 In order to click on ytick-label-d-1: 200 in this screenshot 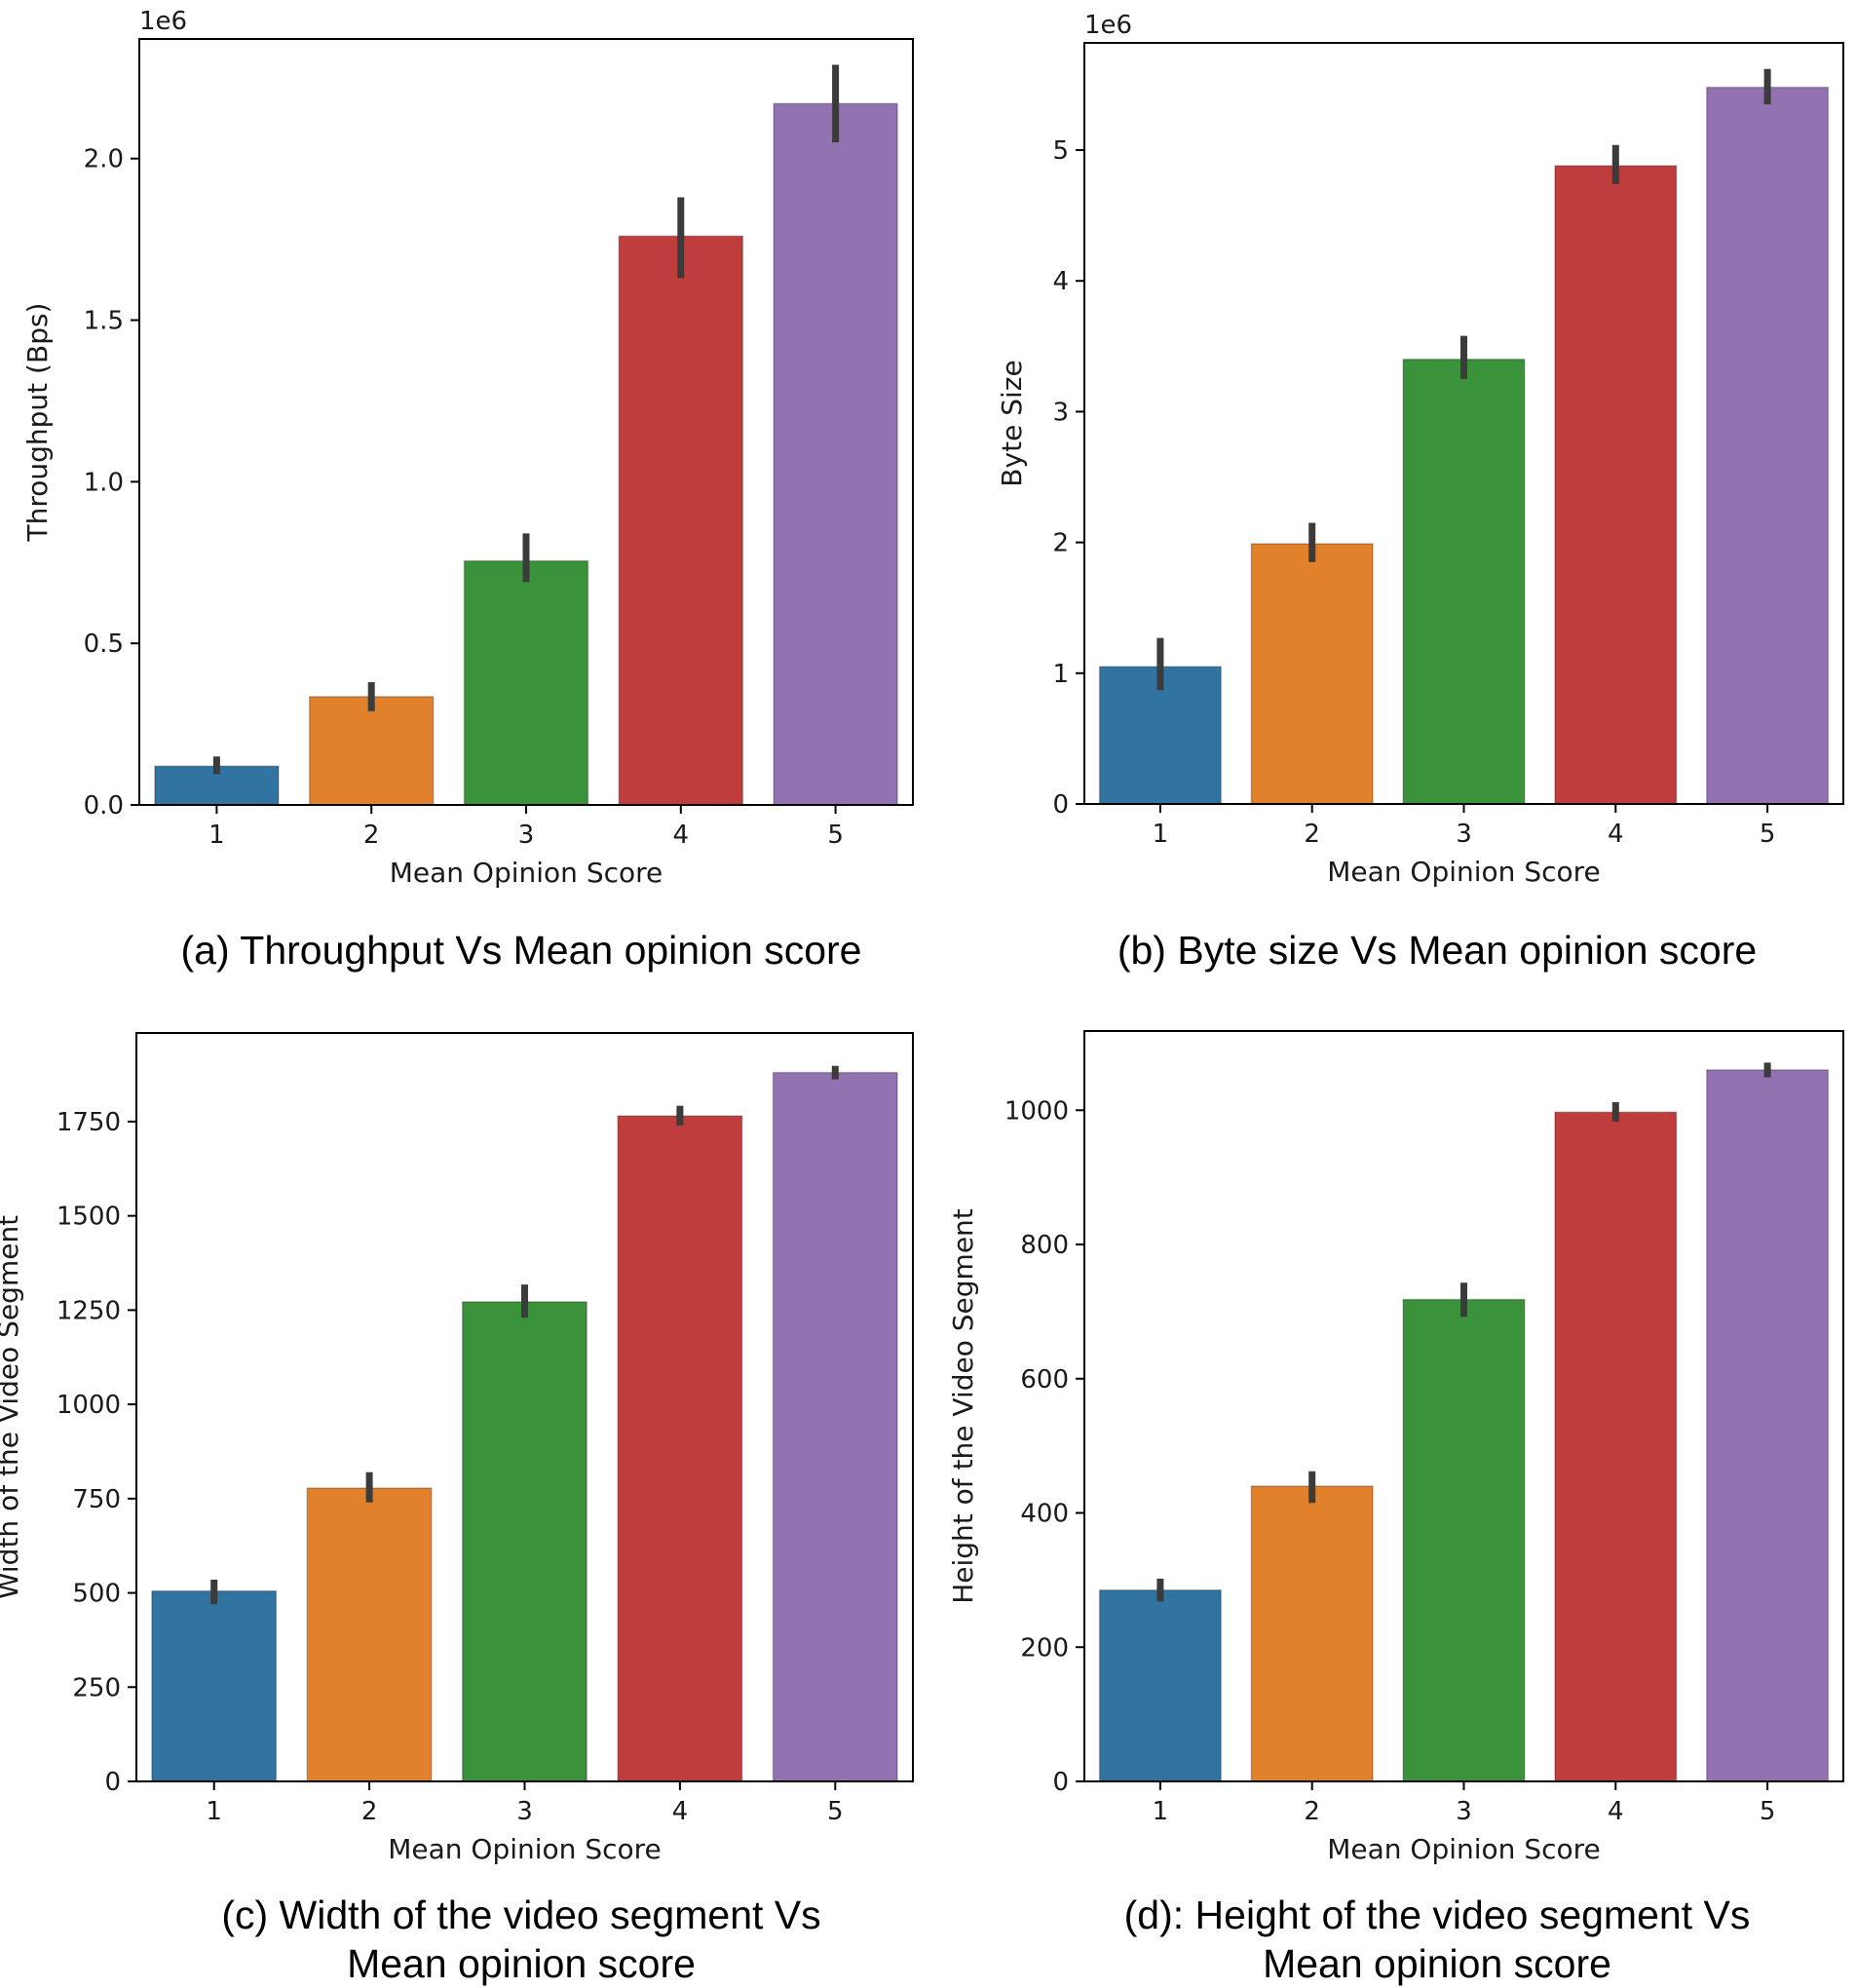, I will do `click(1044, 1648)`.